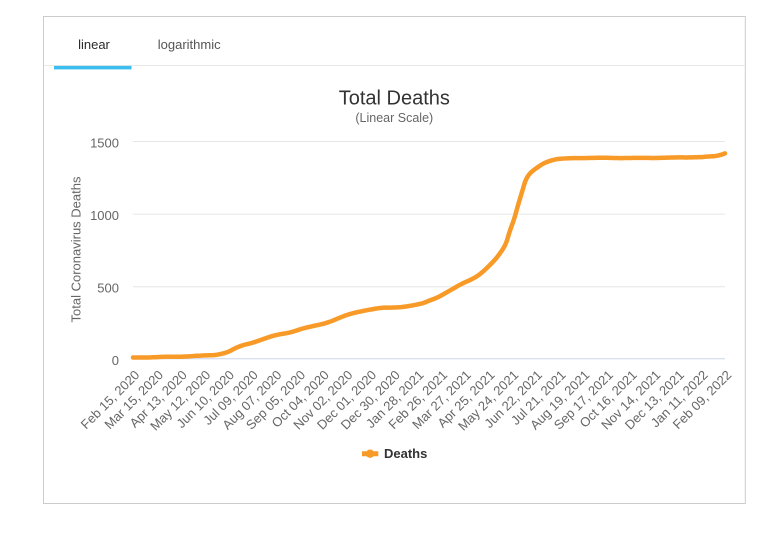  I want to click on svg-text: 1500, so click(104, 142).